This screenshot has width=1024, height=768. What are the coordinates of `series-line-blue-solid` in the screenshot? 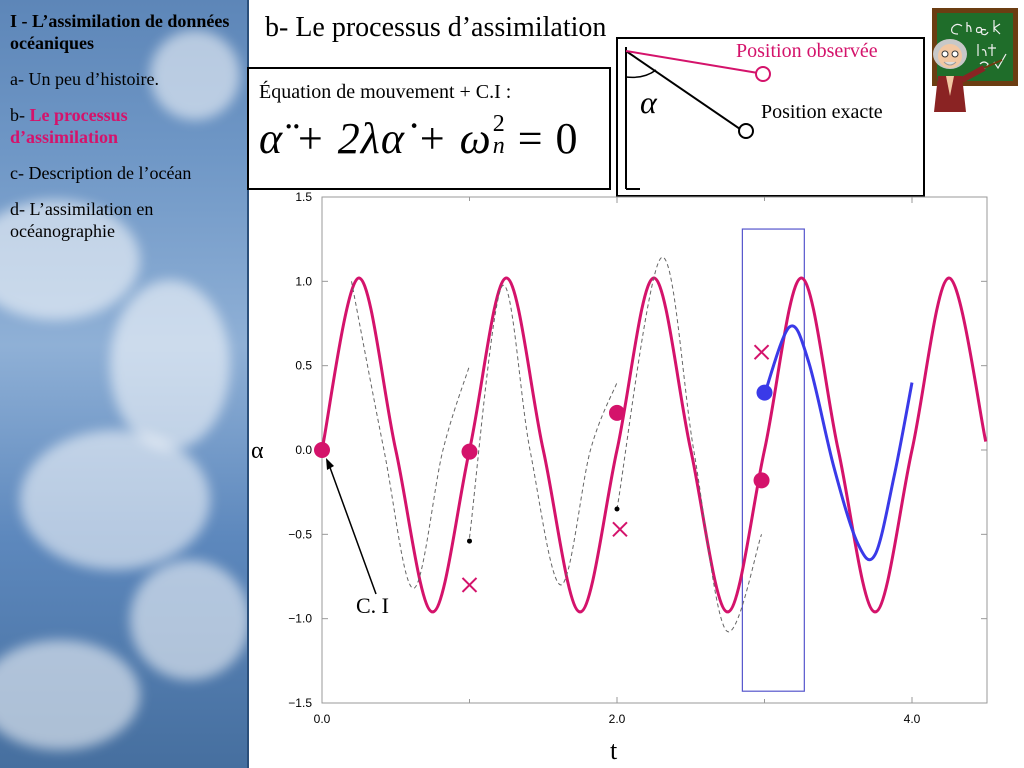 It's located at (838, 443).